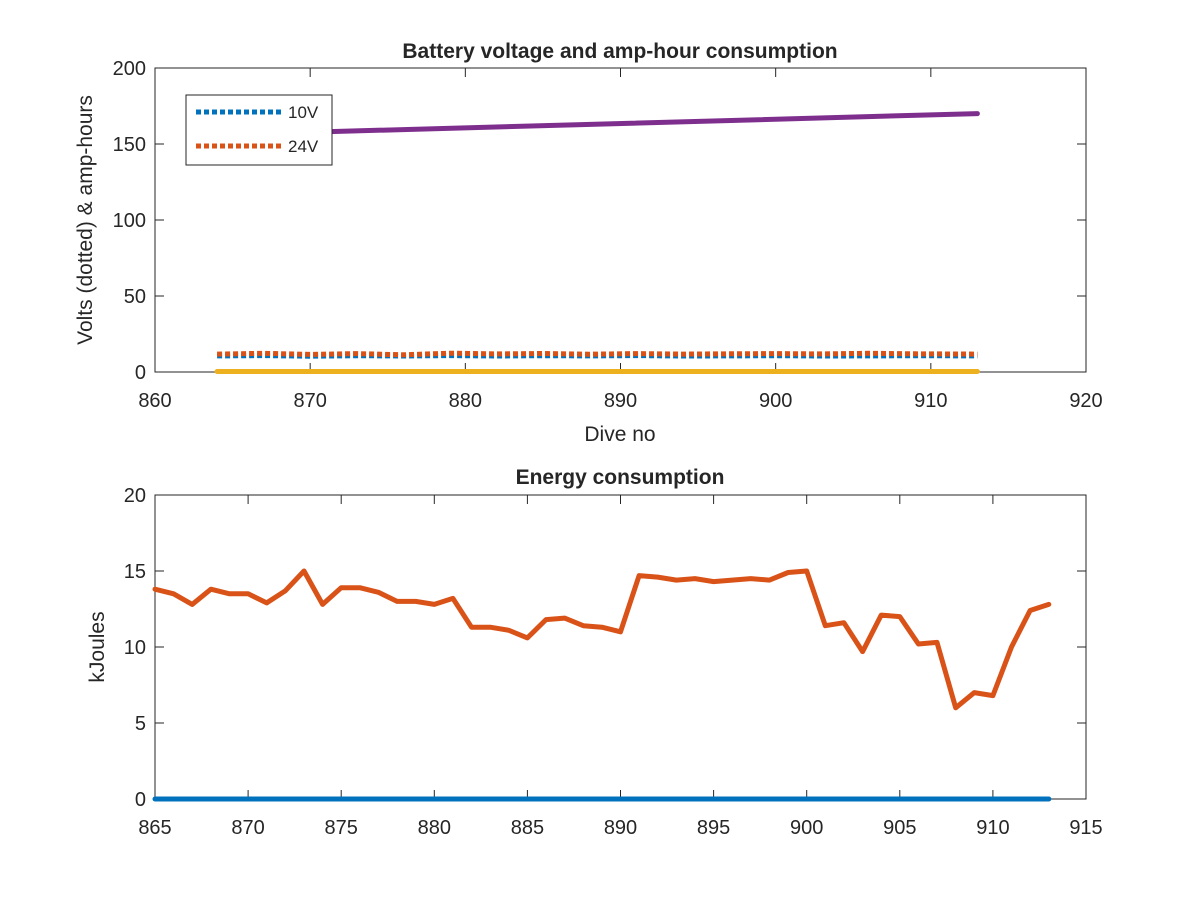 This screenshot has height=900, width=1200. Describe the element at coordinates (154, 401) in the screenshot. I see `x-tick-label: 860` at that location.